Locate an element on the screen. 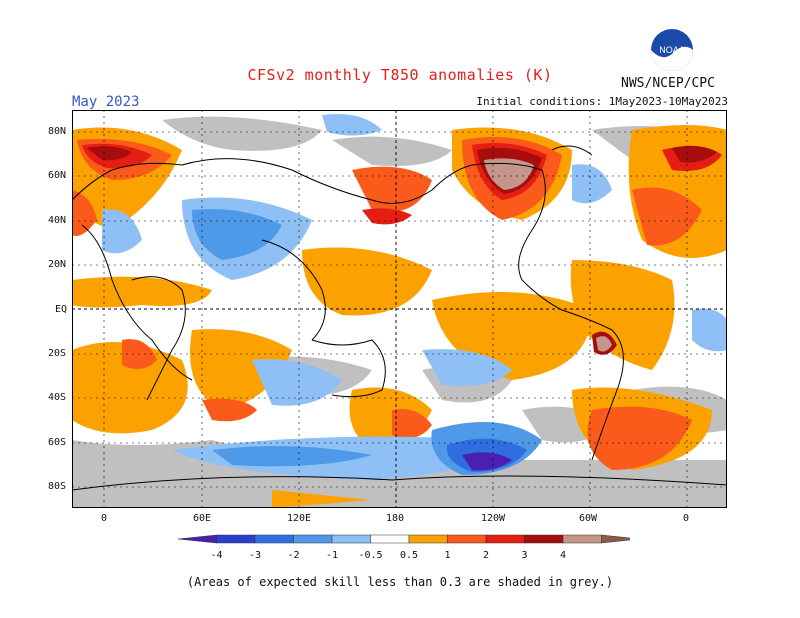  lon-label: 180 is located at coordinates (395, 518).